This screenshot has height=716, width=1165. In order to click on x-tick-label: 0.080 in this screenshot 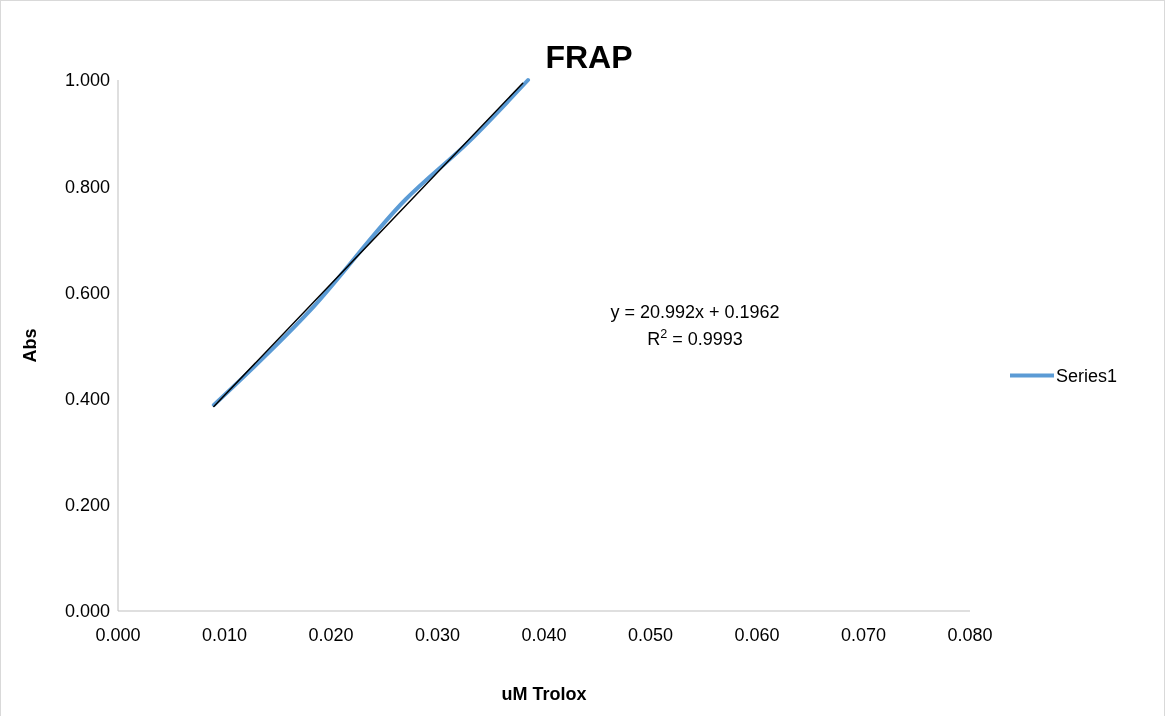, I will do `click(970, 635)`.